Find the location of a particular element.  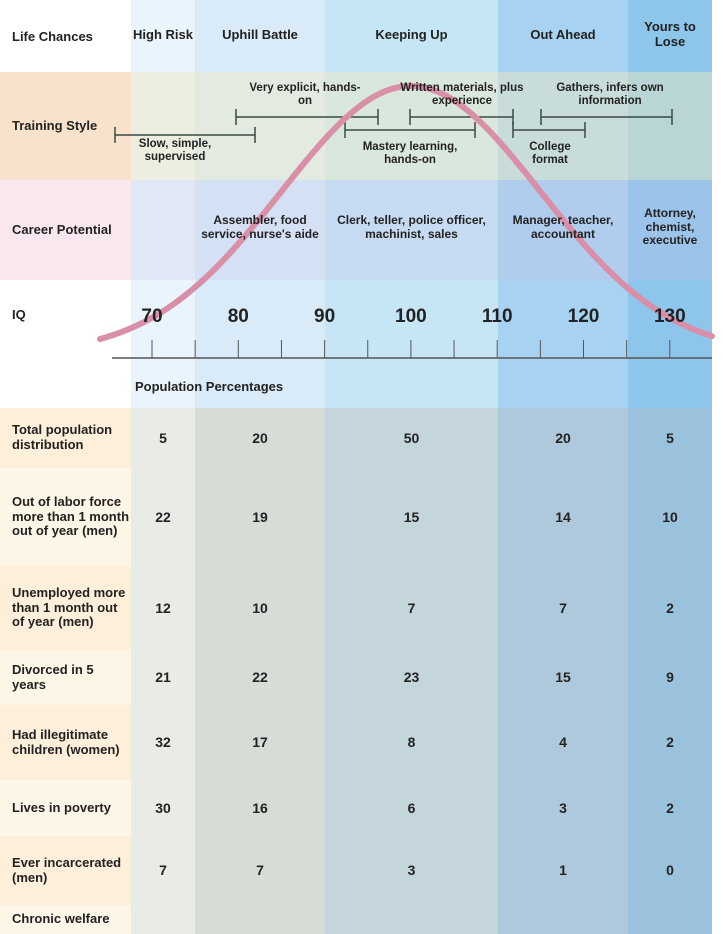

row-value: 17 is located at coordinates (260, 742).